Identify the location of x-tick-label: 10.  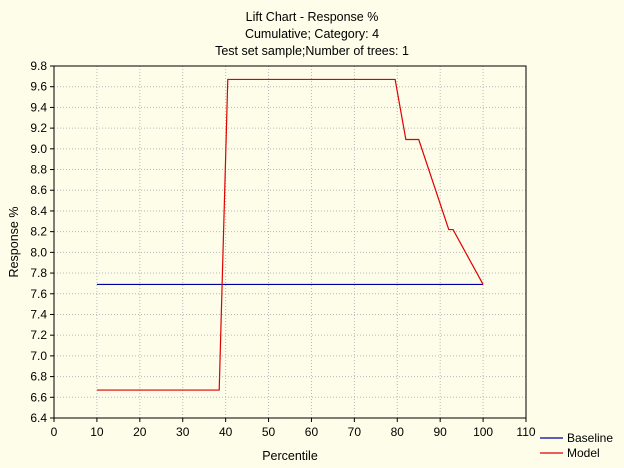
(97, 432).